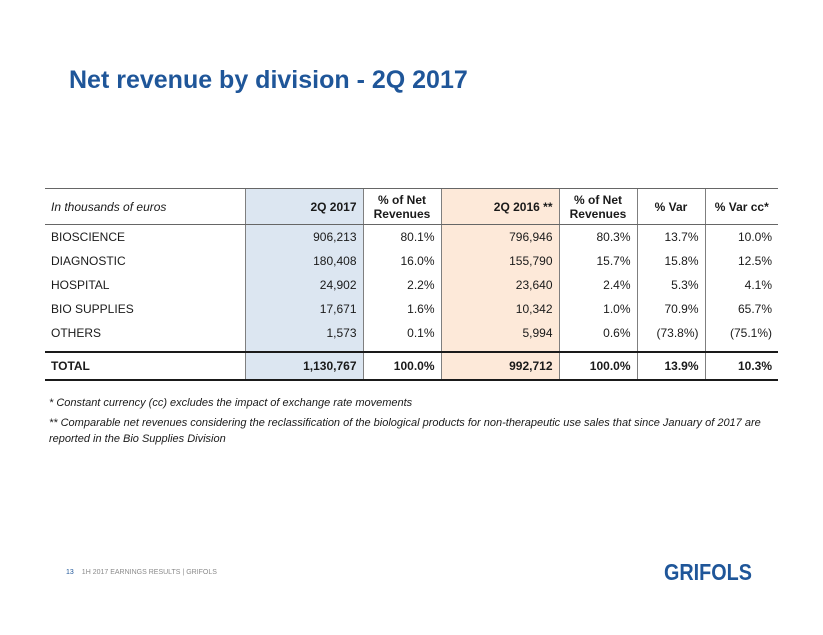 The image size is (823, 635). What do you see at coordinates (149, 572) in the screenshot?
I see `footer-text: 1H 2017 EARNINGS RESULTS | GRIFOLS` at bounding box center [149, 572].